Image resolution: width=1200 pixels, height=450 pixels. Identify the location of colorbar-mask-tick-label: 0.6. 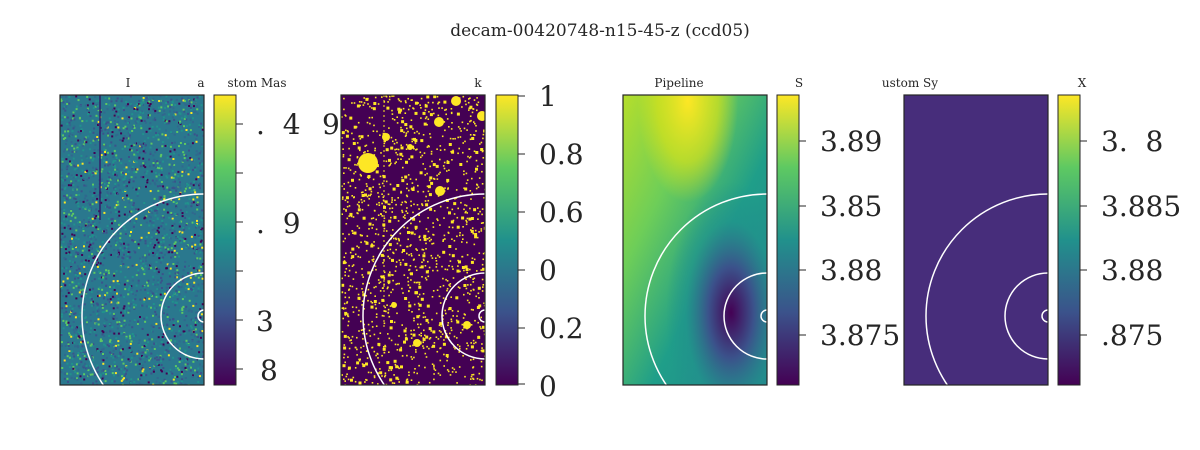
(561, 212).